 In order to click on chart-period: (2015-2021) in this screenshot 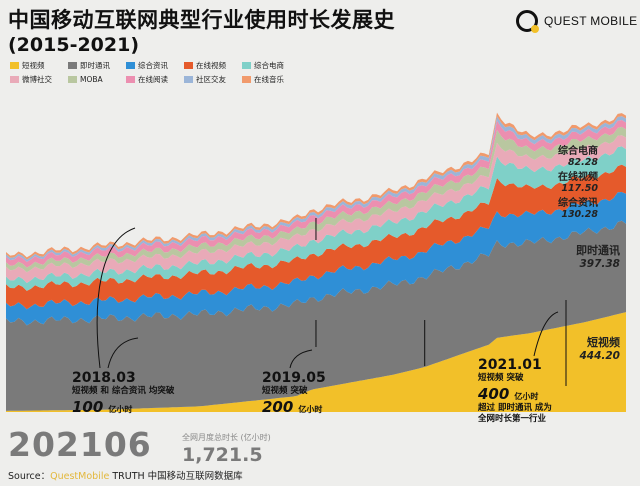, I will do `click(74, 45)`.